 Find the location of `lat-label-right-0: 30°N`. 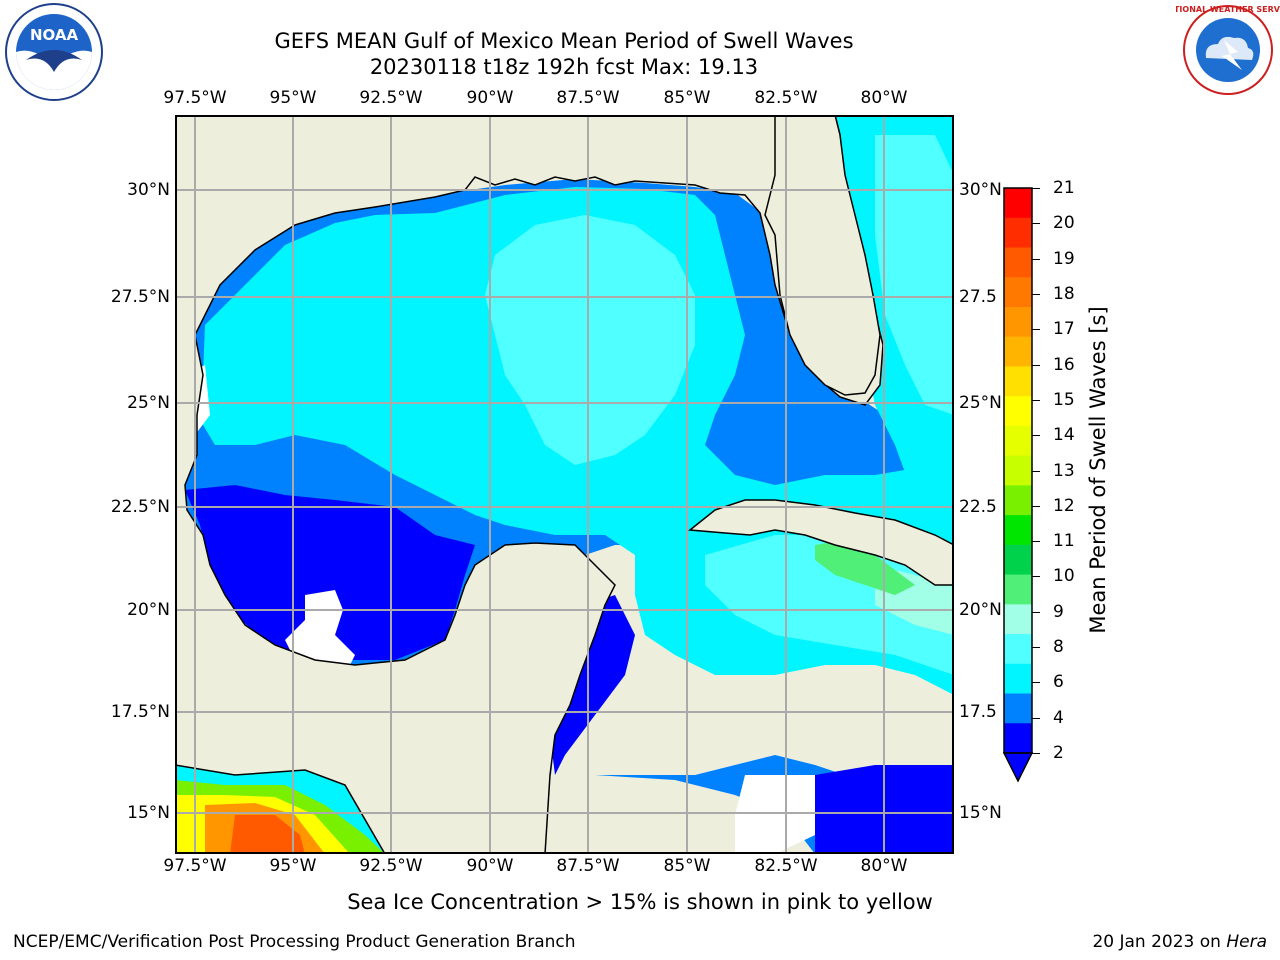

lat-label-right-0: 30°N is located at coordinates (980, 190).